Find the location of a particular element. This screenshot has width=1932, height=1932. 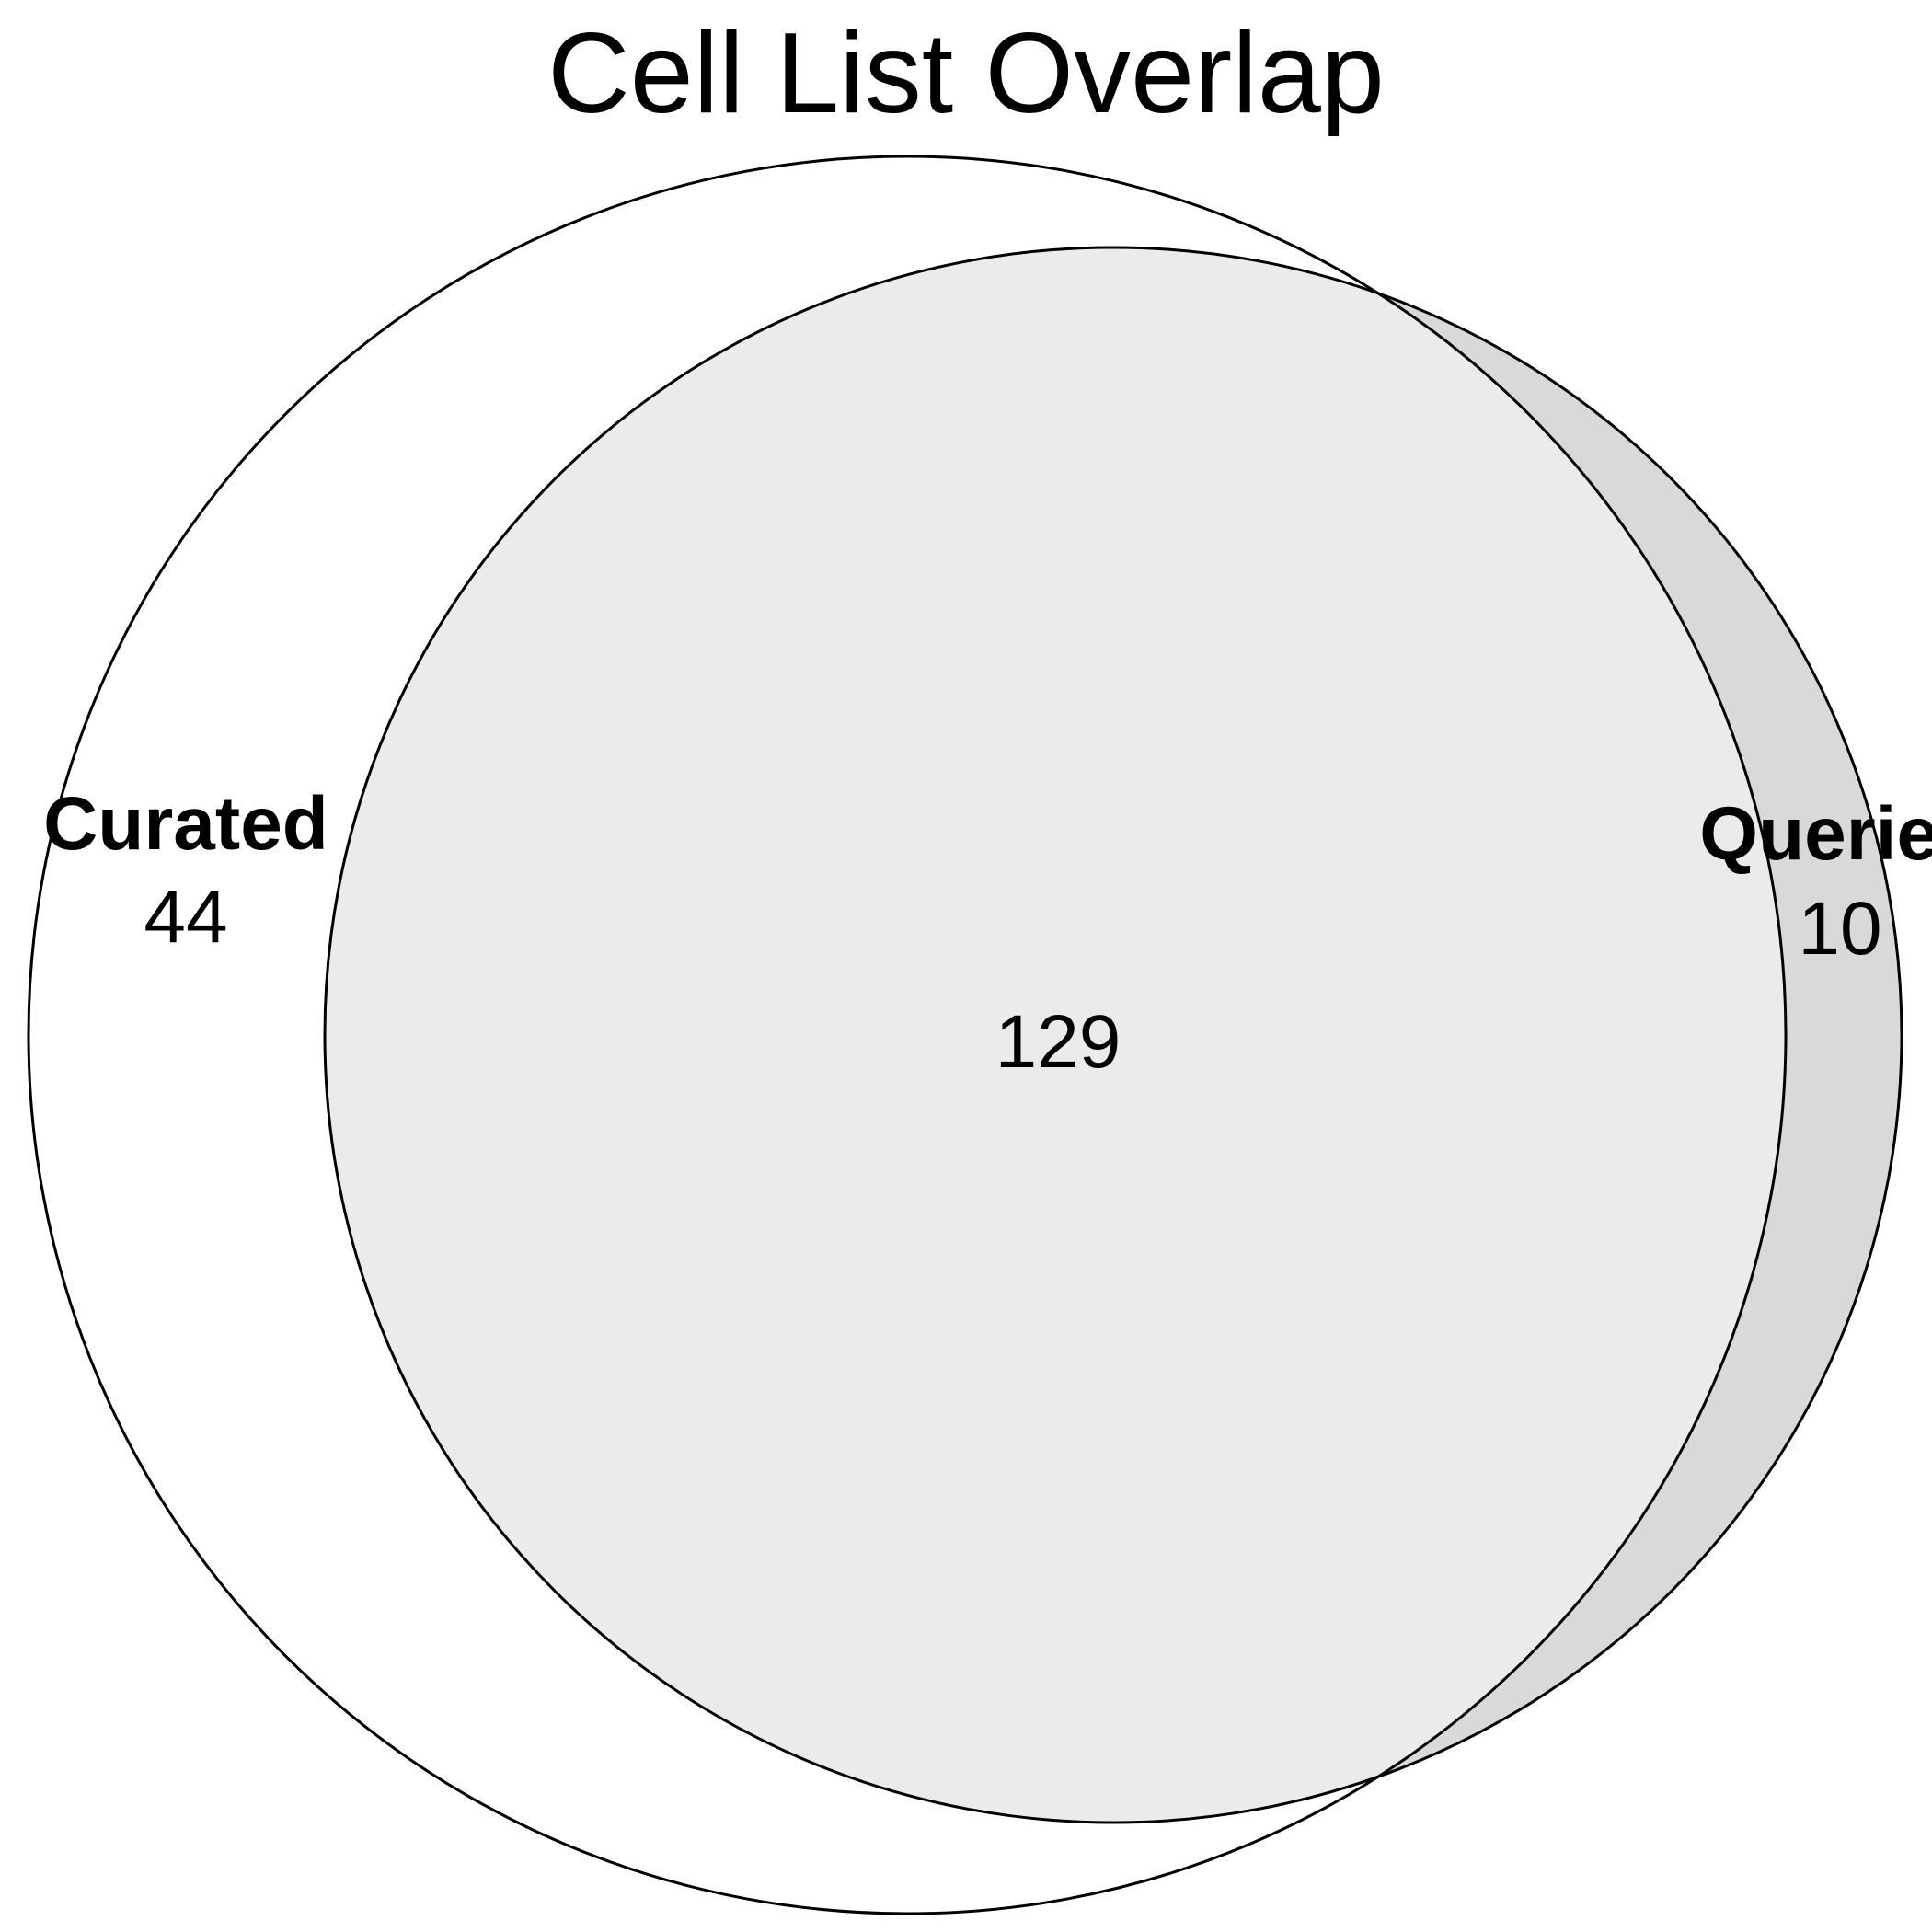

intersection-count: 129 is located at coordinates (1058, 1042).